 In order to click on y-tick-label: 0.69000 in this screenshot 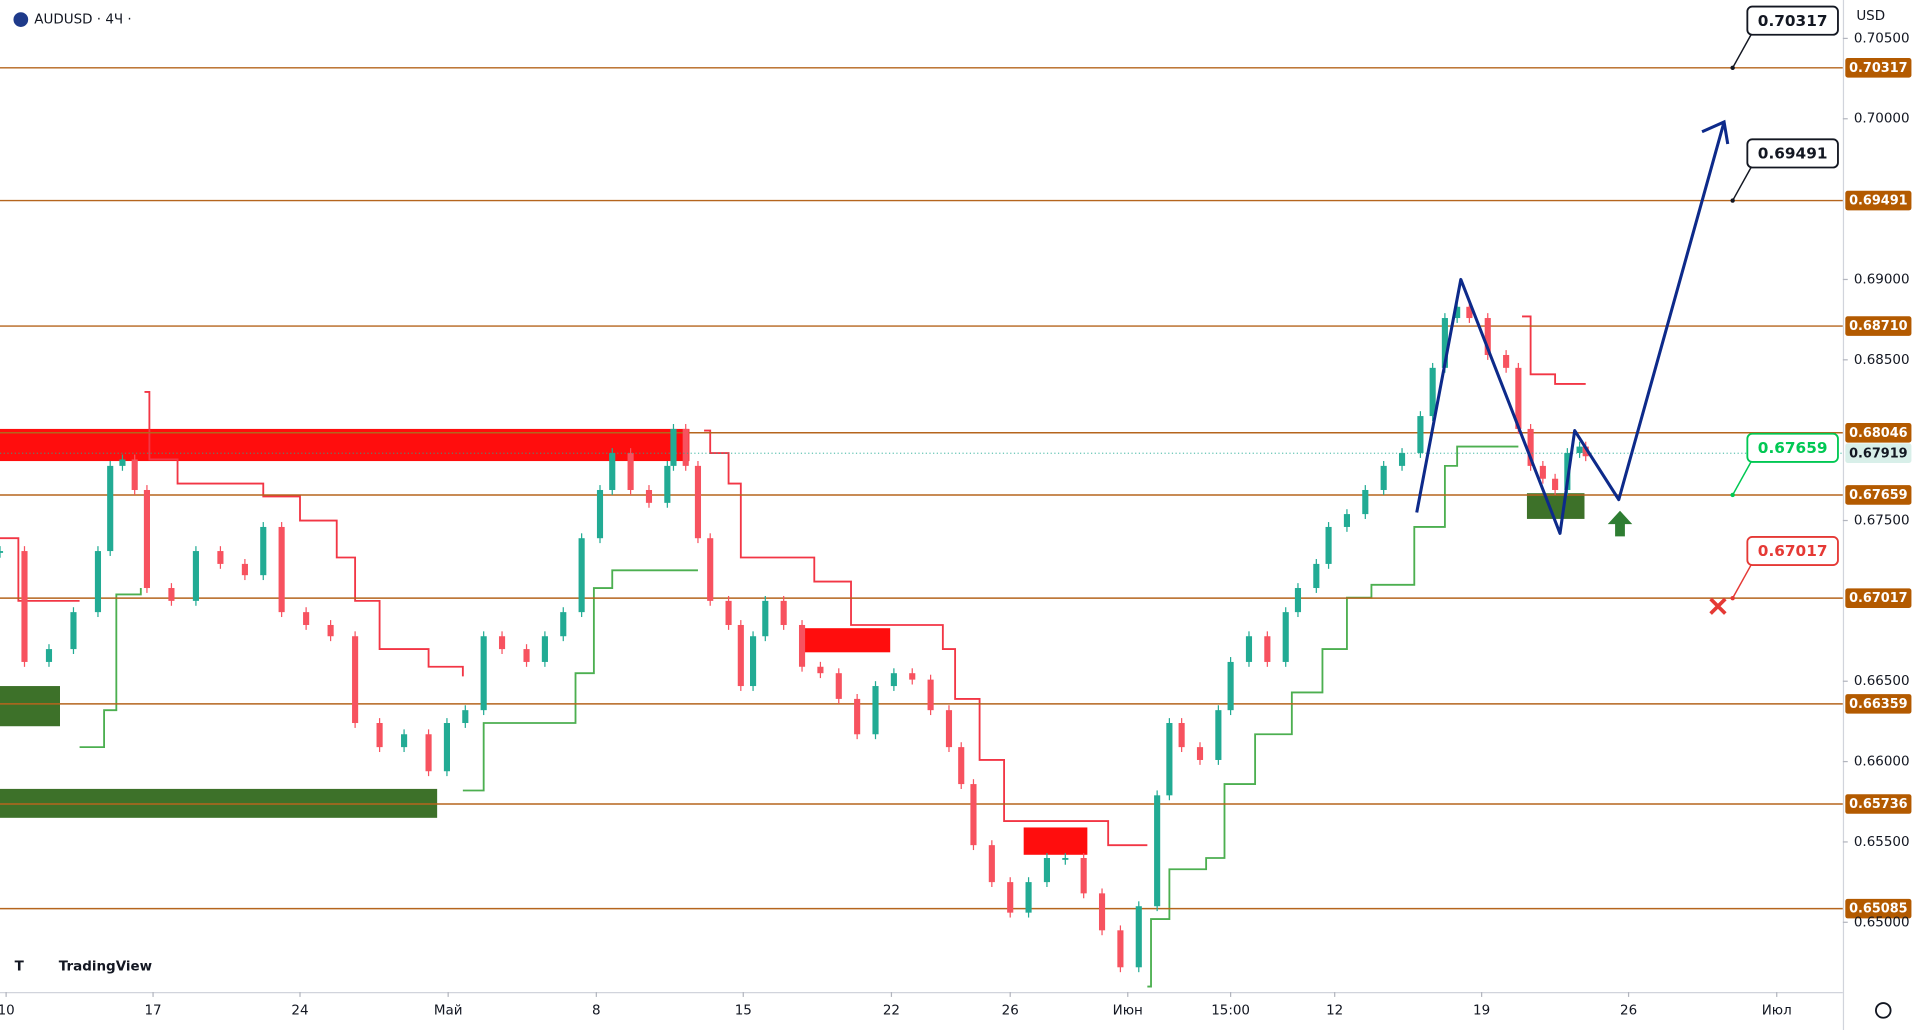, I will do `click(1882, 279)`.